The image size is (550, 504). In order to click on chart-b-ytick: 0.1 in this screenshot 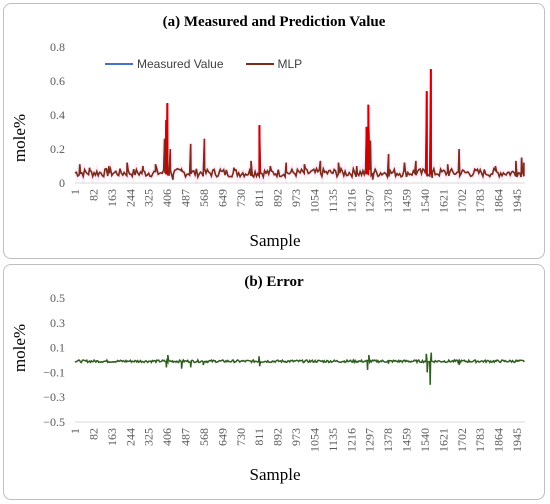, I will do `click(57, 348)`.